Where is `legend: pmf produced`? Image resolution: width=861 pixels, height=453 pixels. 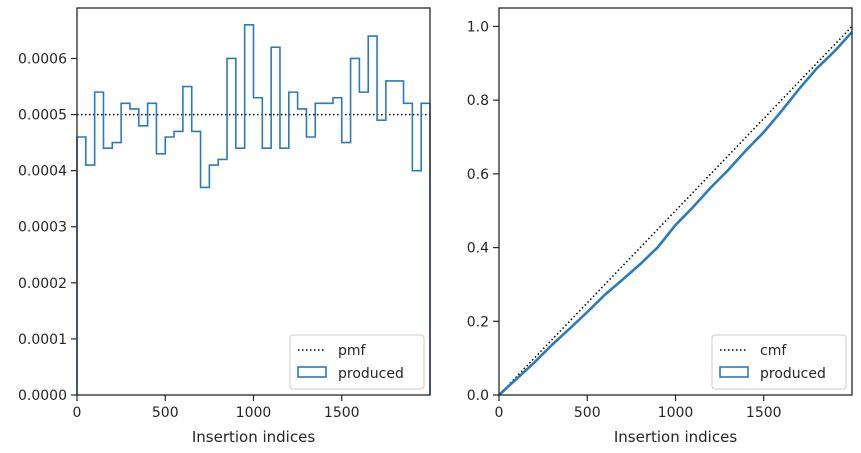
legend: pmf produced is located at coordinates (357, 362).